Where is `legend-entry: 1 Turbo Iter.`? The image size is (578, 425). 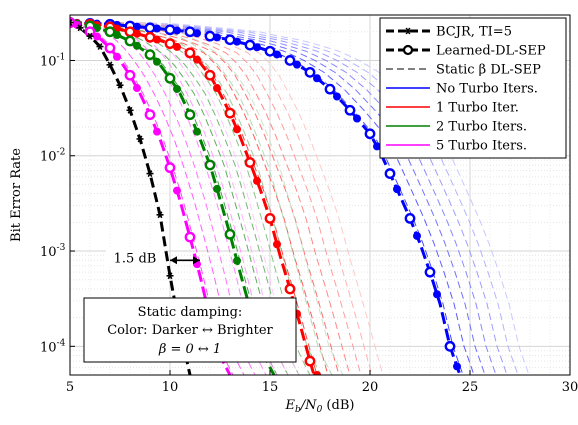
legend-entry: 1 Turbo Iter. is located at coordinates (452, 108).